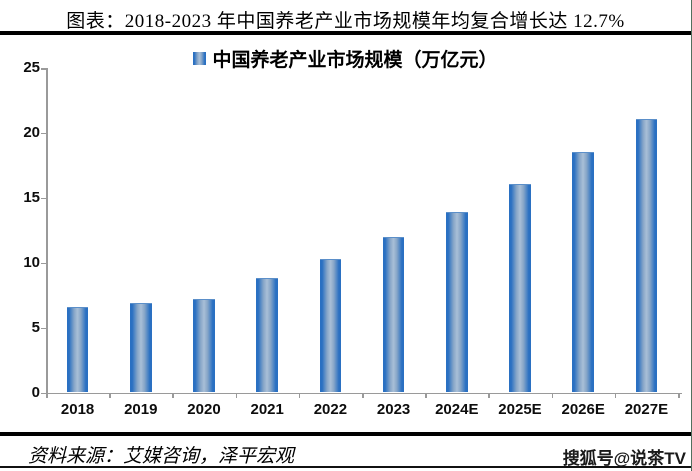  Describe the element at coordinates (204, 409) in the screenshot. I see `x-axis-label: 2020` at that location.